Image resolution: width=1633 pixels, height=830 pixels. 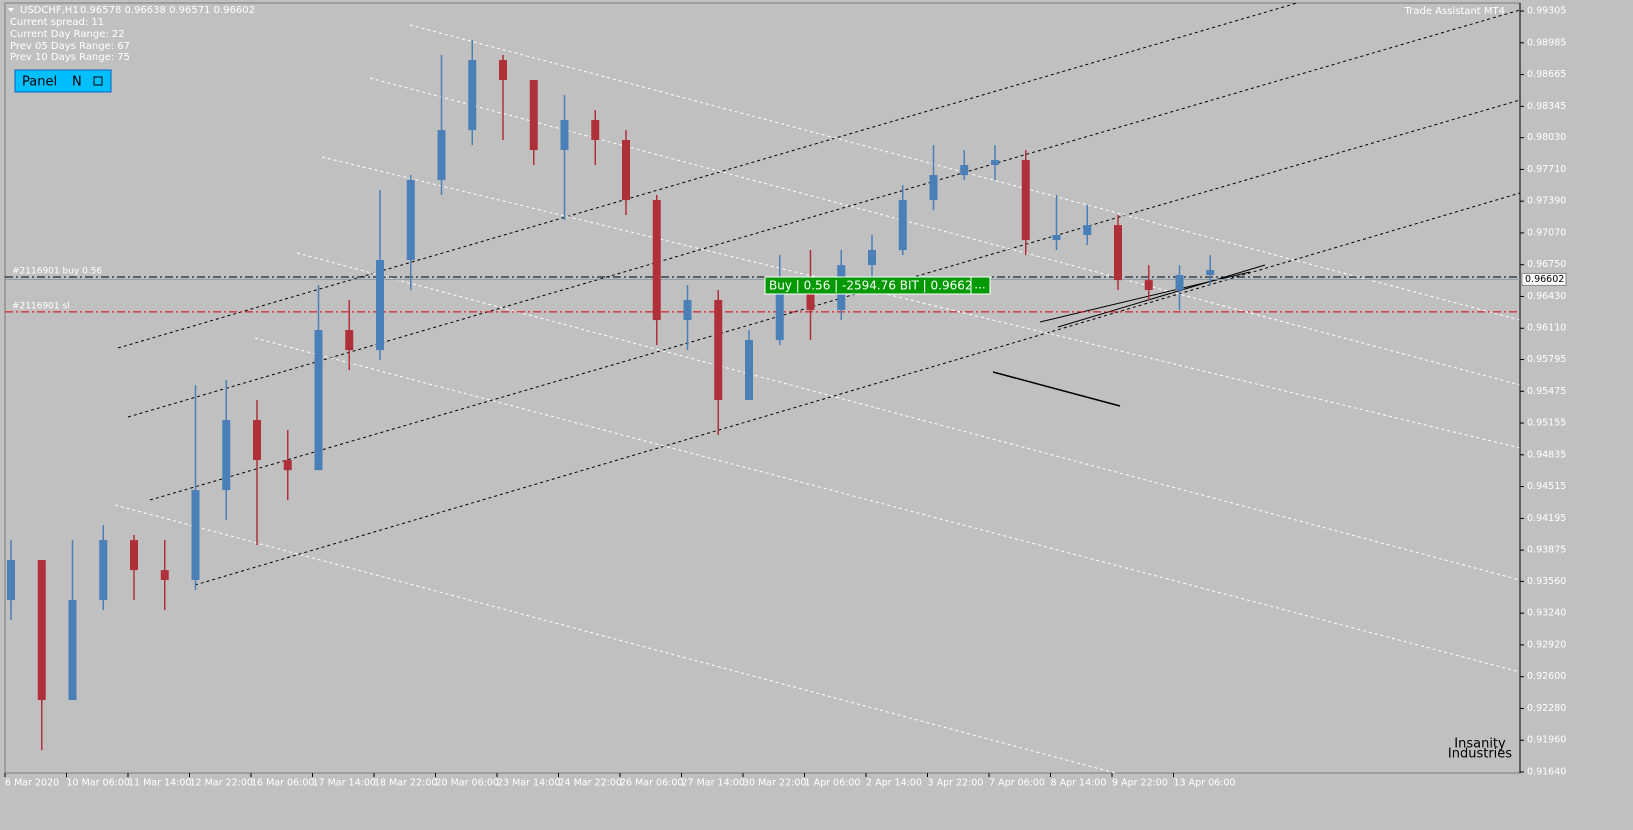 I want to click on menu-arrow, so click(x=11, y=10).